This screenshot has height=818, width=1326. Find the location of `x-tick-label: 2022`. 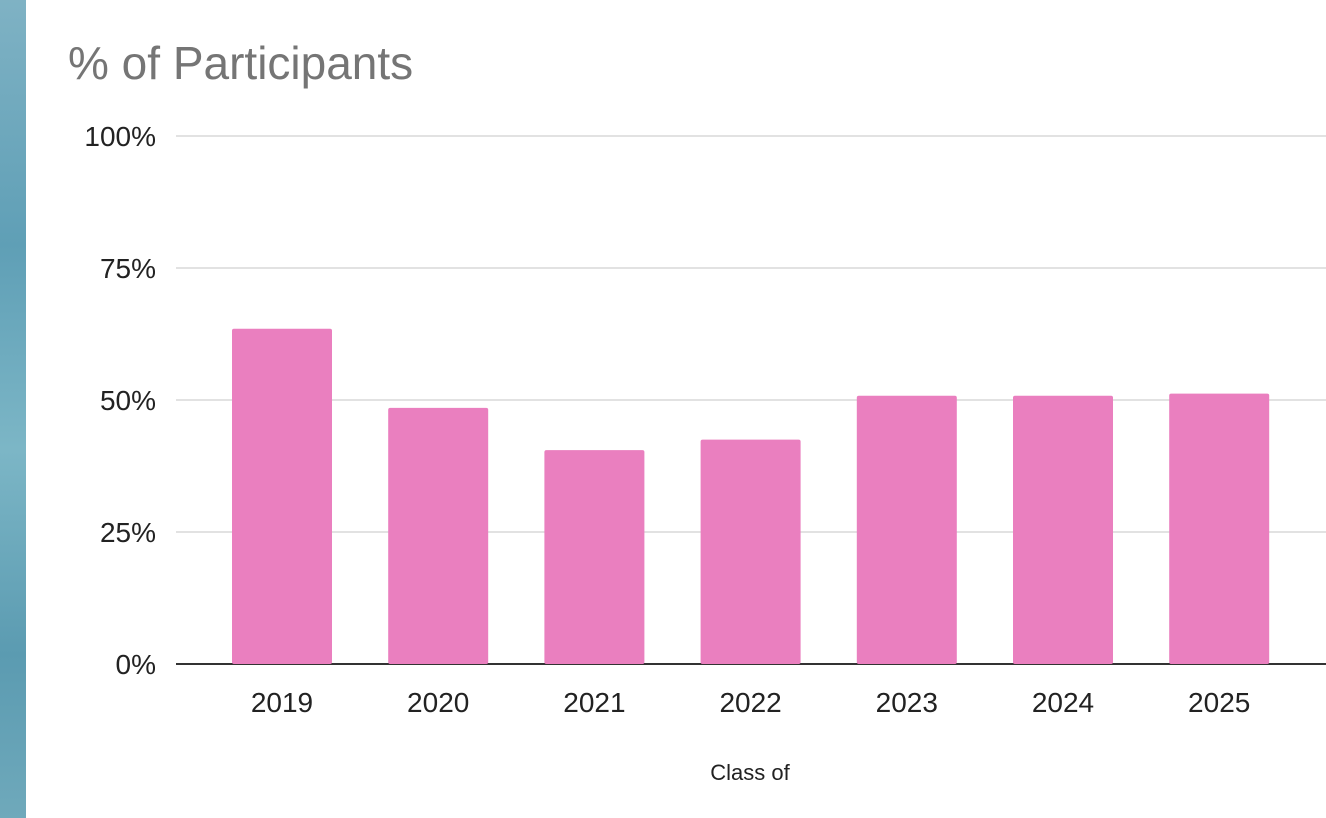

x-tick-label: 2022 is located at coordinates (750, 702).